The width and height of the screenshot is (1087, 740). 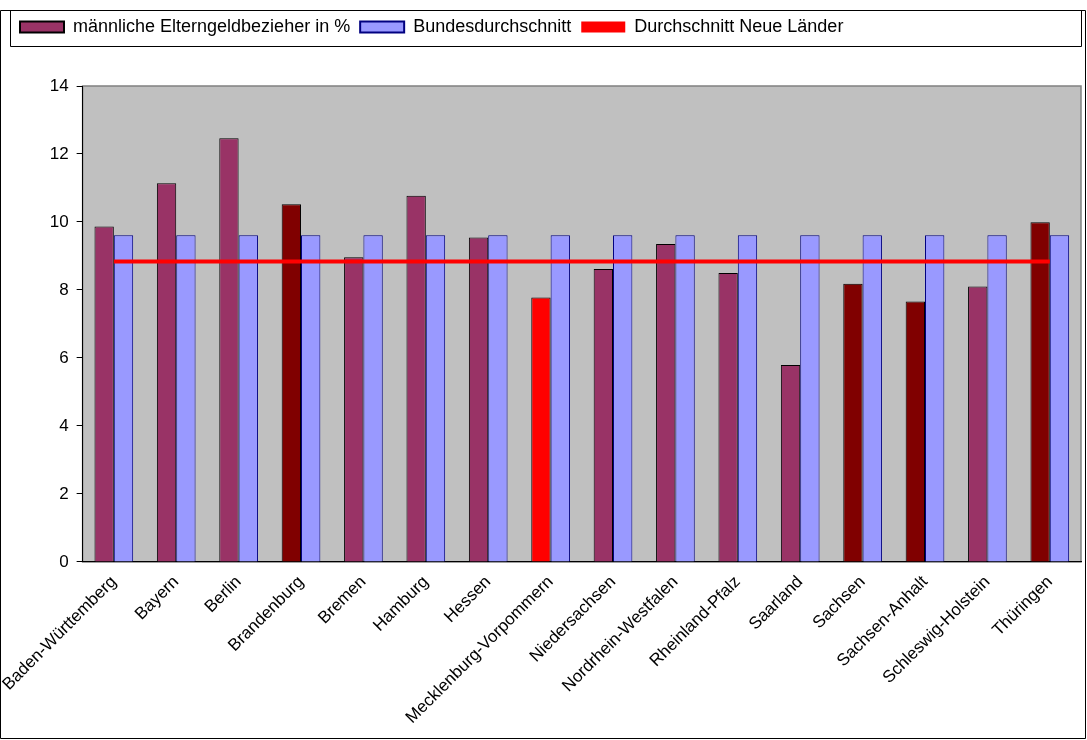 What do you see at coordinates (64, 289) in the screenshot?
I see `y-tick-label: 8` at bounding box center [64, 289].